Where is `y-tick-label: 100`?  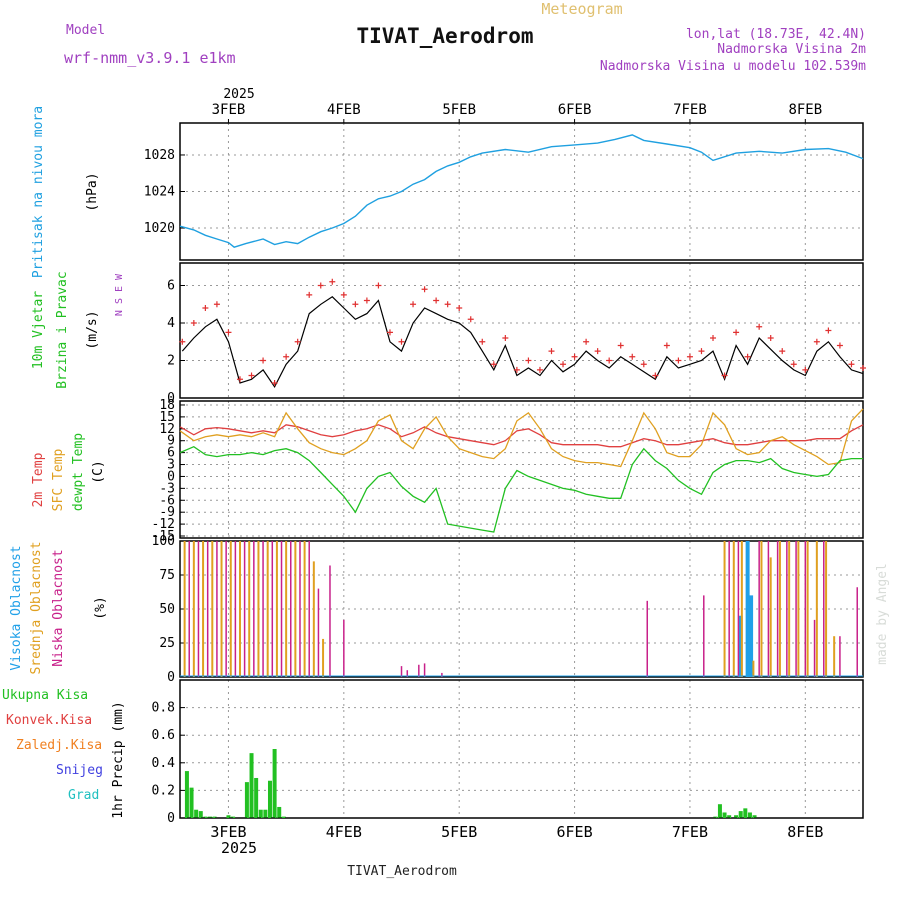
y-tick-label: 100 is located at coordinates (163, 541).